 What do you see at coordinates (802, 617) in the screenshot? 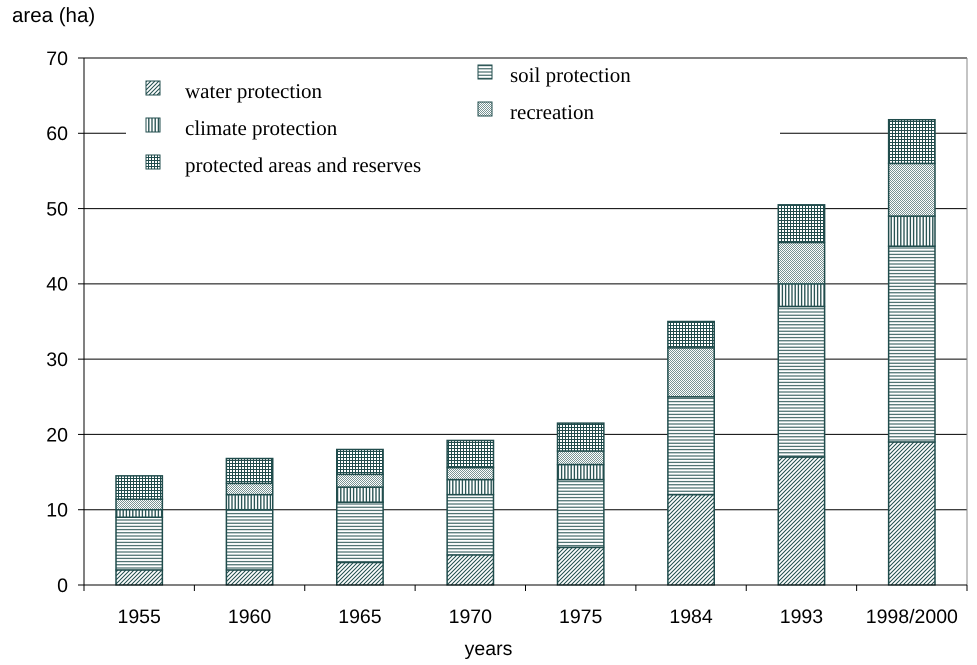
I see `x-tick-label: 1993` at bounding box center [802, 617].